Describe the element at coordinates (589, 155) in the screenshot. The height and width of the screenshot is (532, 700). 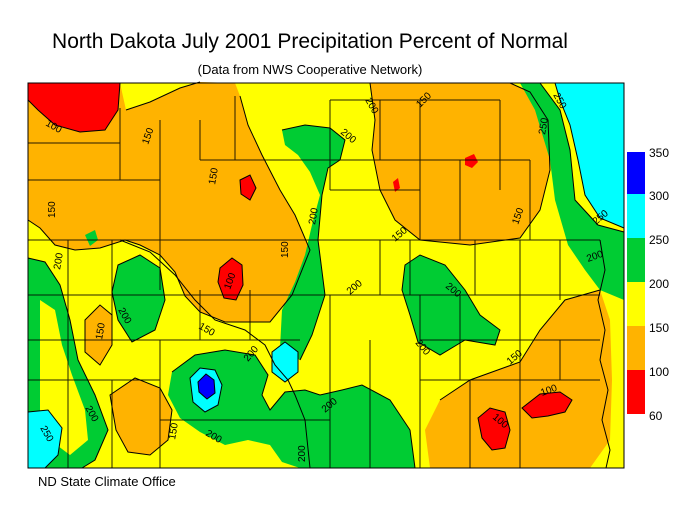
I see `region-cyan-ne` at that location.